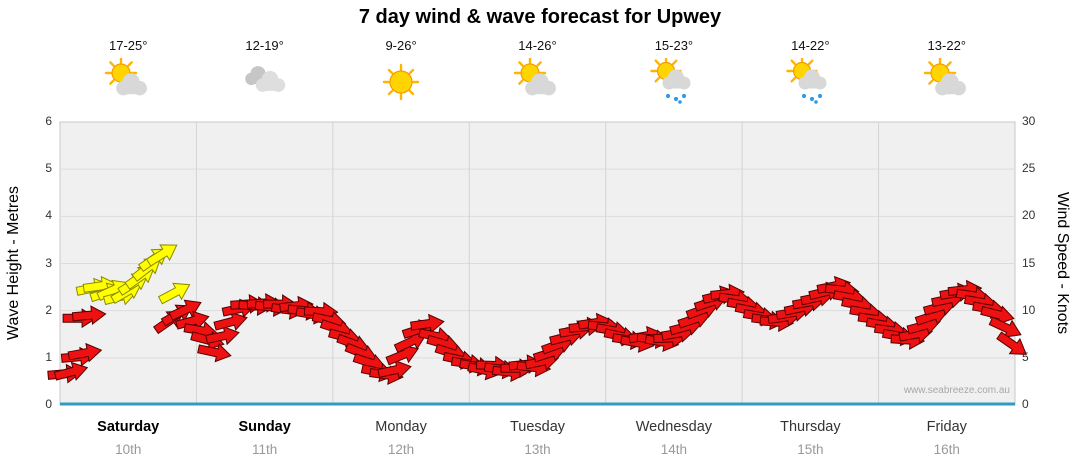 This screenshot has width=1080, height=475. I want to click on day-date-label: 10th, so click(128, 449).